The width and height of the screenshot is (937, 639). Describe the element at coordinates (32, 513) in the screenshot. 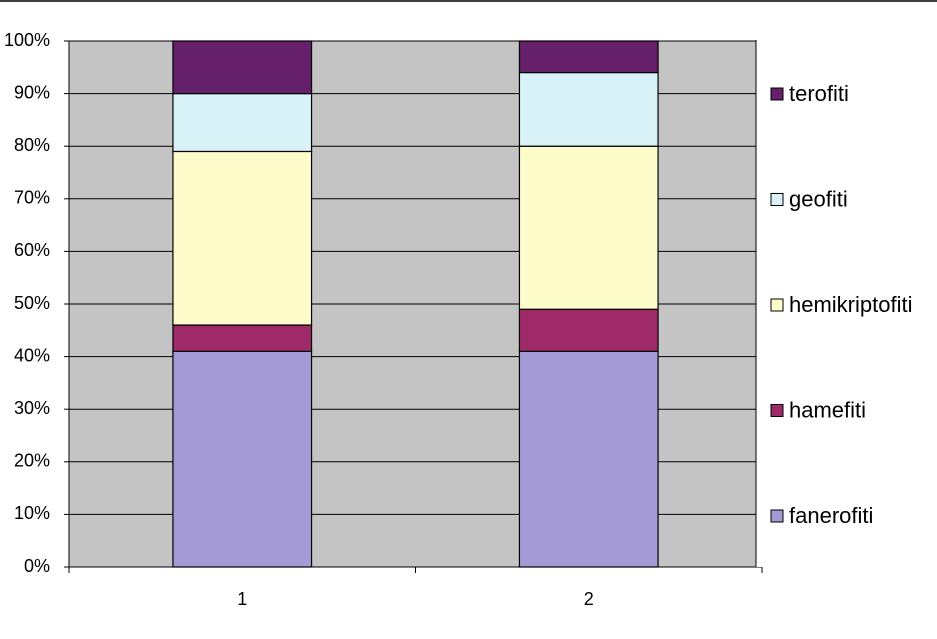

I see `y-tick-label: 10%` at that location.